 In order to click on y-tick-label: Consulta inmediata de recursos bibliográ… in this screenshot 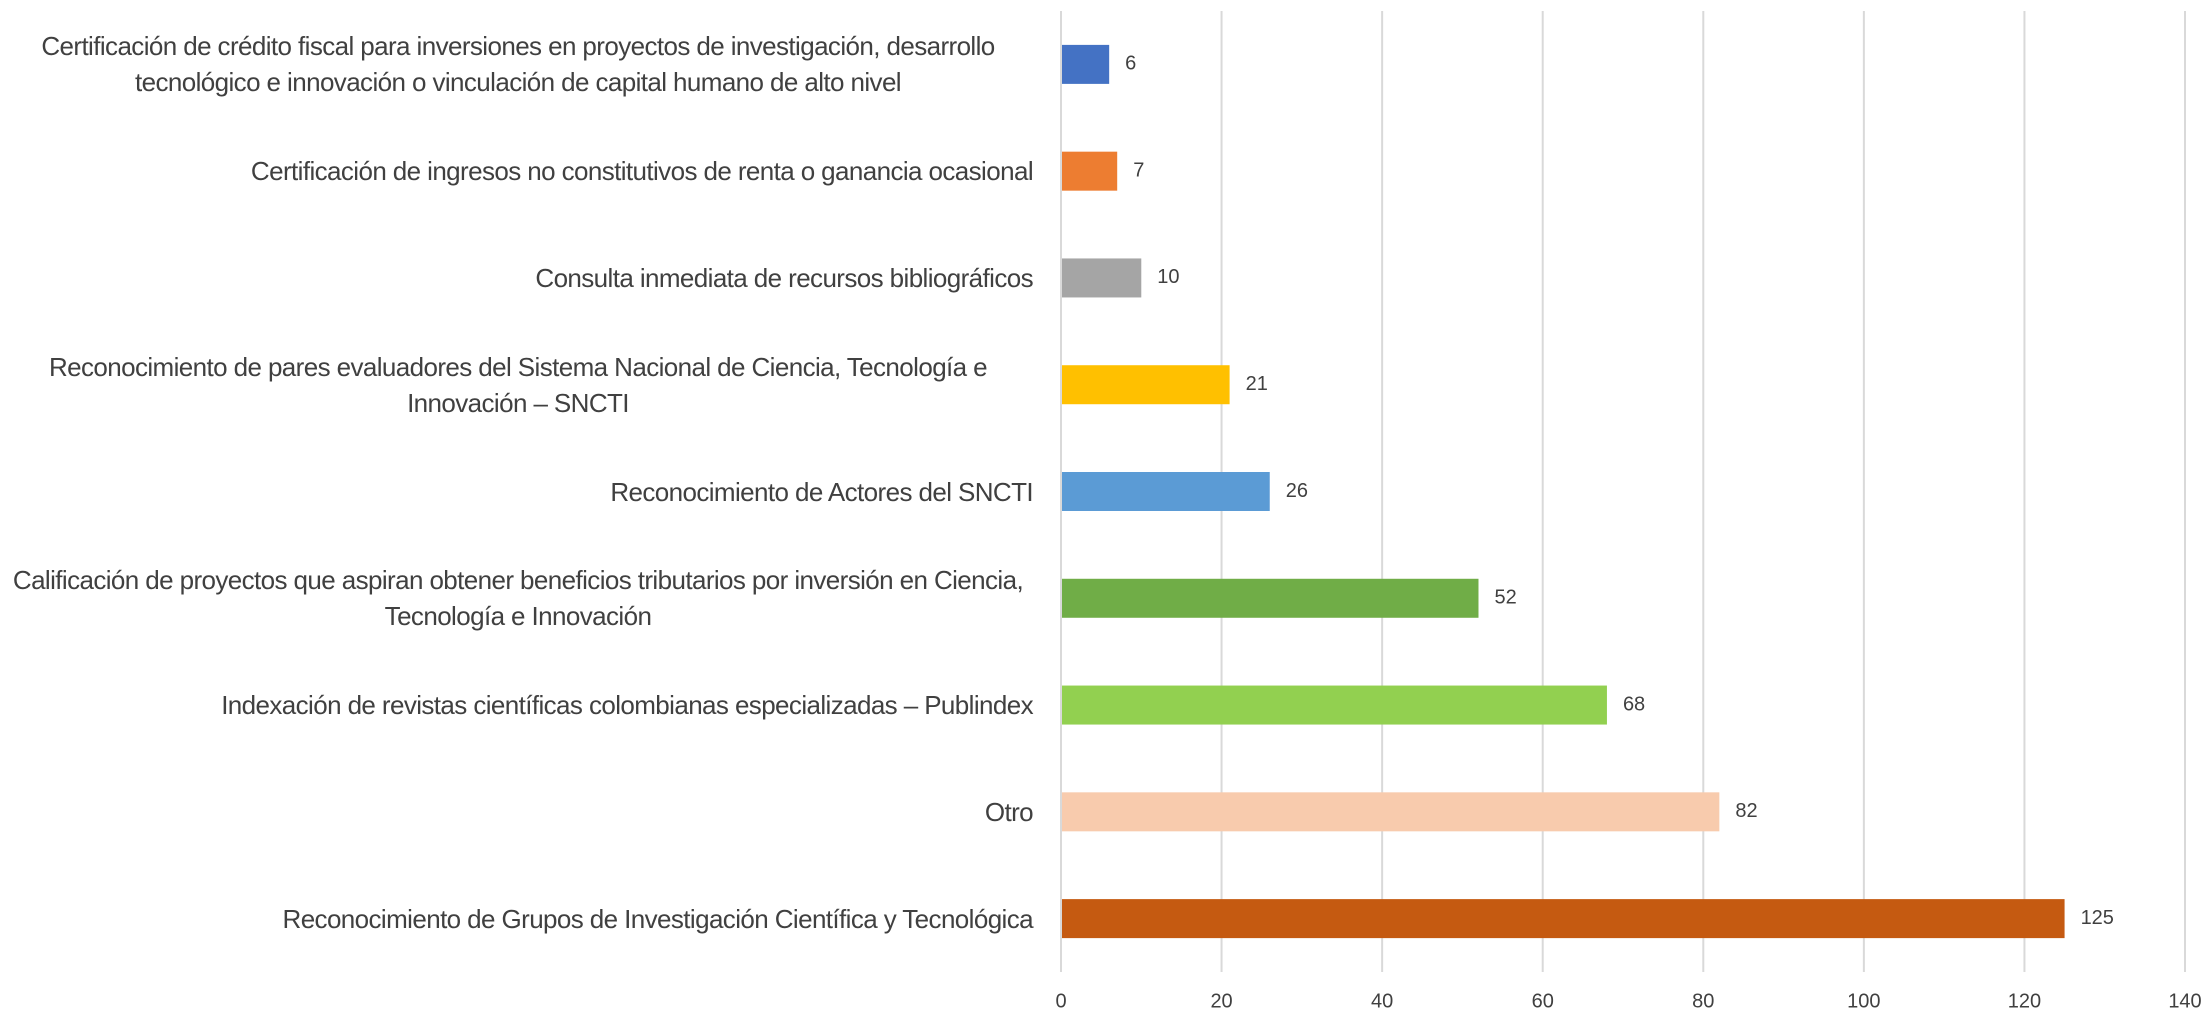, I will do `click(784, 277)`.